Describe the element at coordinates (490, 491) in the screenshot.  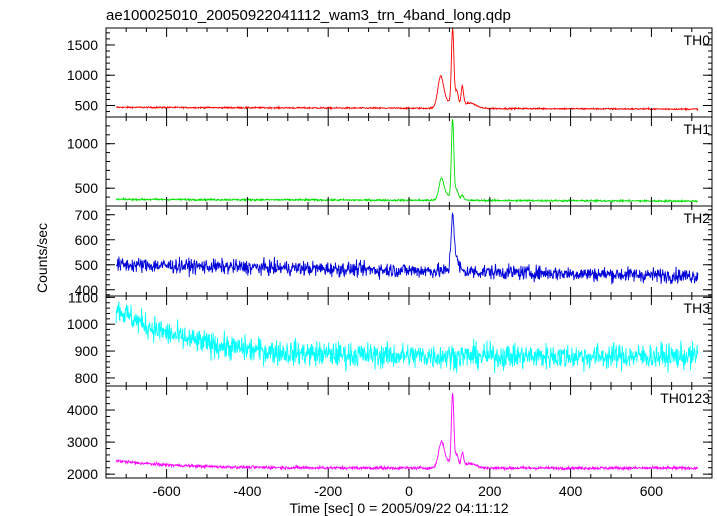
I see `x-tick-label: 200` at that location.